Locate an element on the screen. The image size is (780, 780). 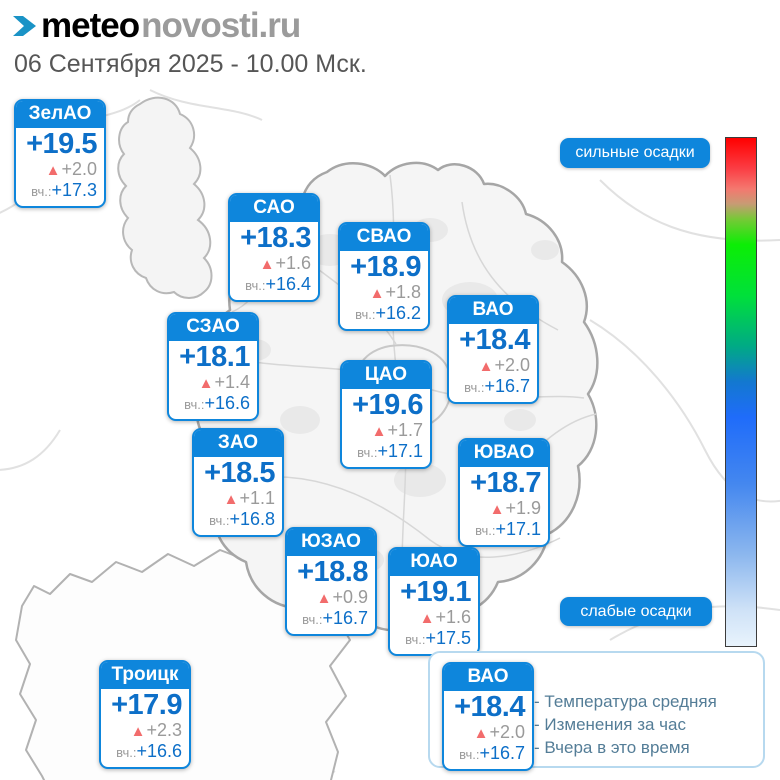
district-card-body: +18.1 ▲+1.4 вч.:+16.6 is located at coordinates (213, 380).